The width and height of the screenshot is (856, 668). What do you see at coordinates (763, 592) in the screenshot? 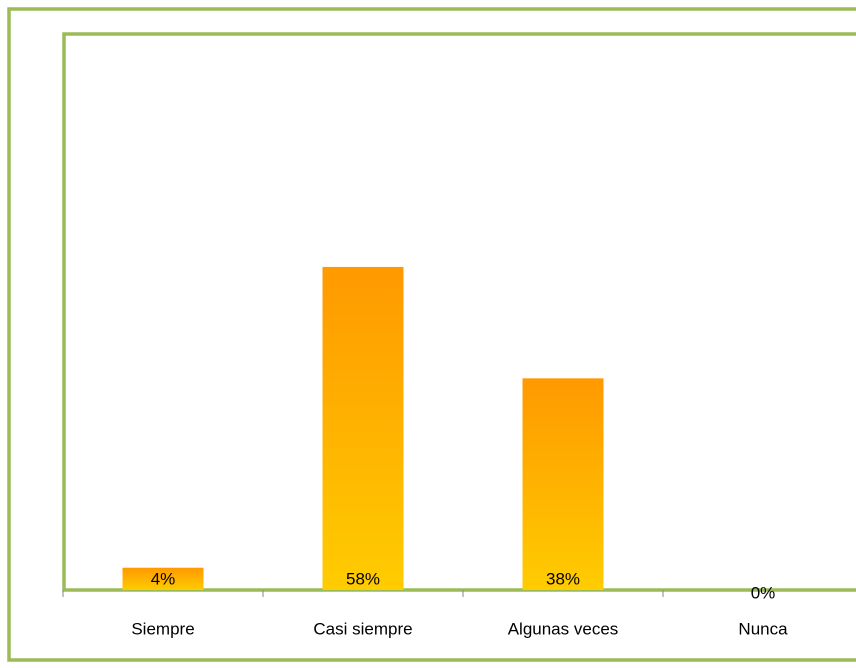
I see `data-label: 0%` at bounding box center [763, 592].